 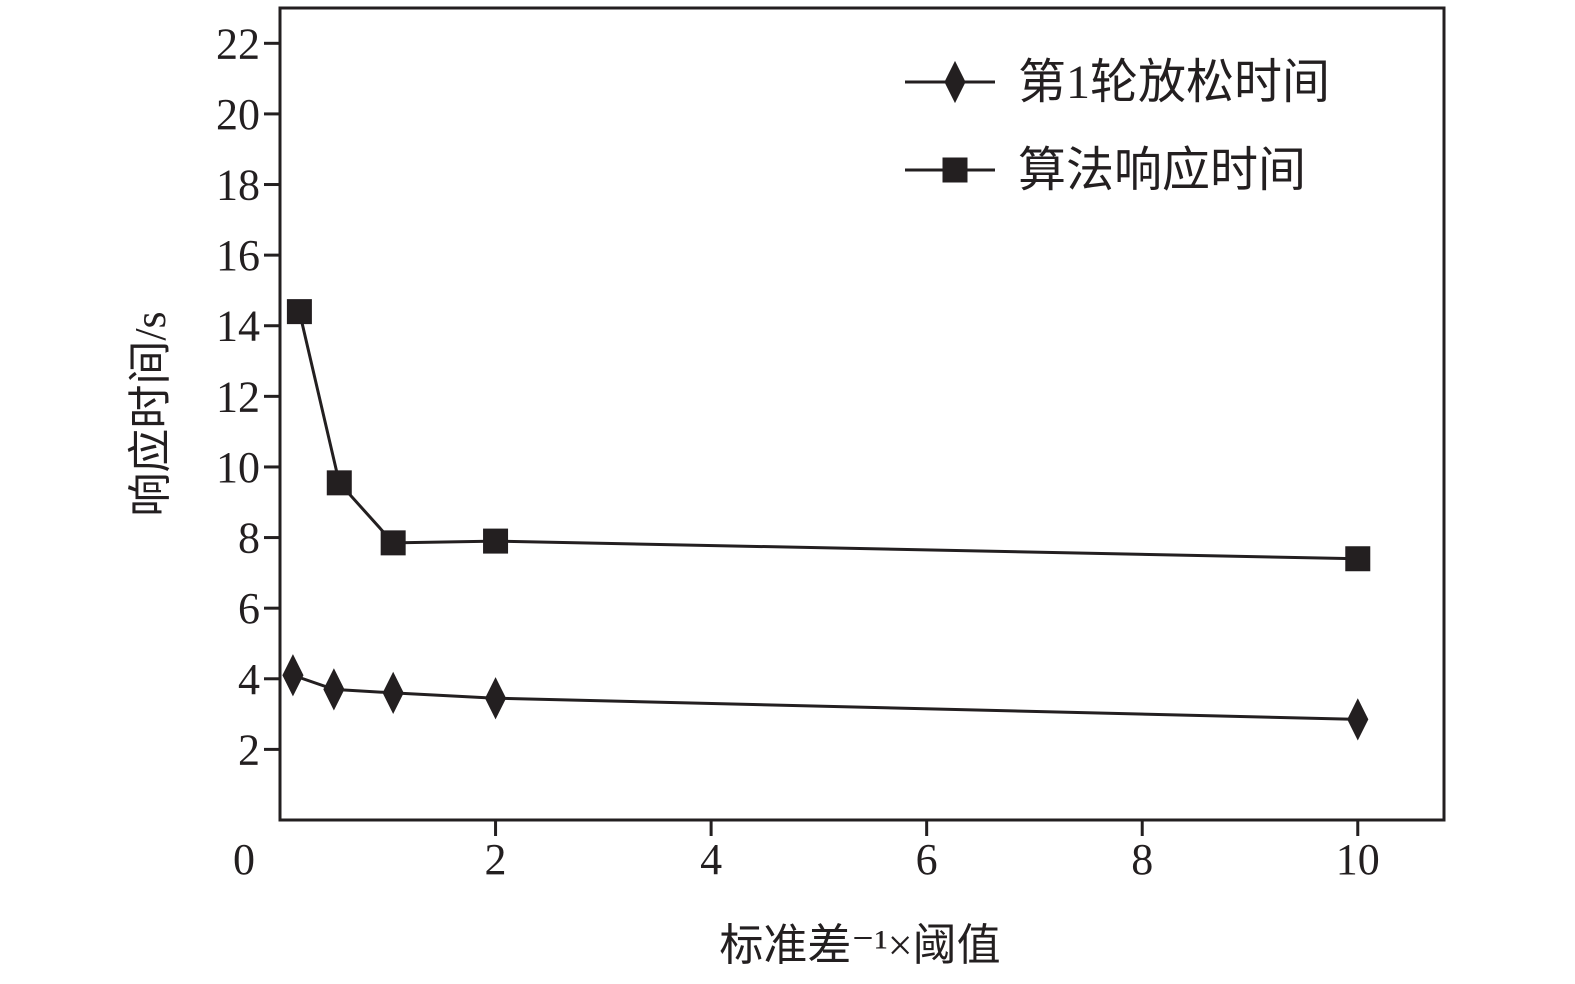 What do you see at coordinates (927, 859) in the screenshot?
I see `x-tick-label: 6` at bounding box center [927, 859].